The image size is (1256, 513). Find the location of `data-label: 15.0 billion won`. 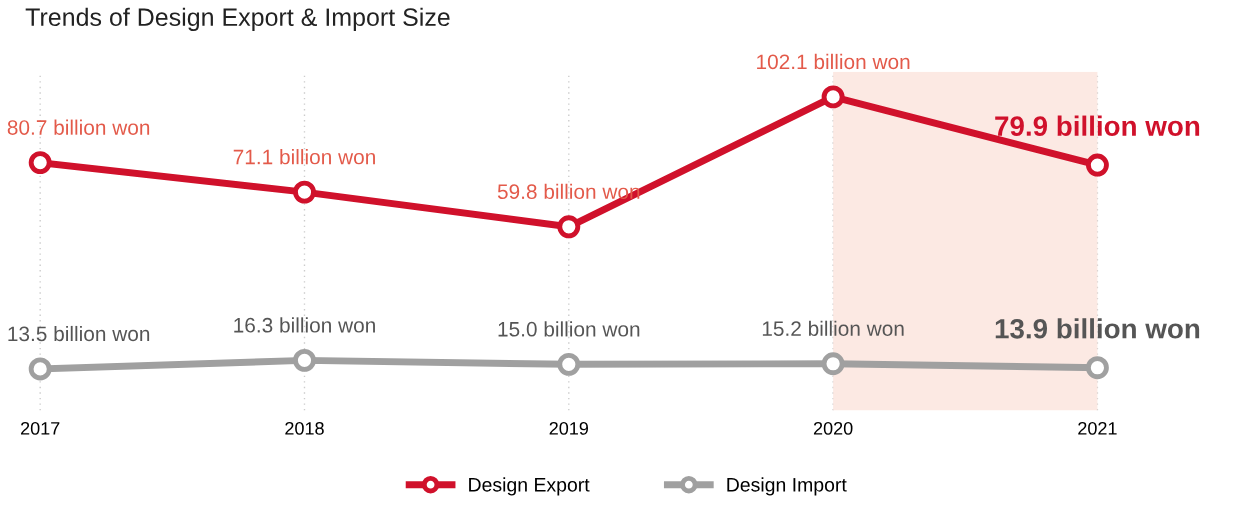

data-label: 15.0 billion won is located at coordinates (569, 329).